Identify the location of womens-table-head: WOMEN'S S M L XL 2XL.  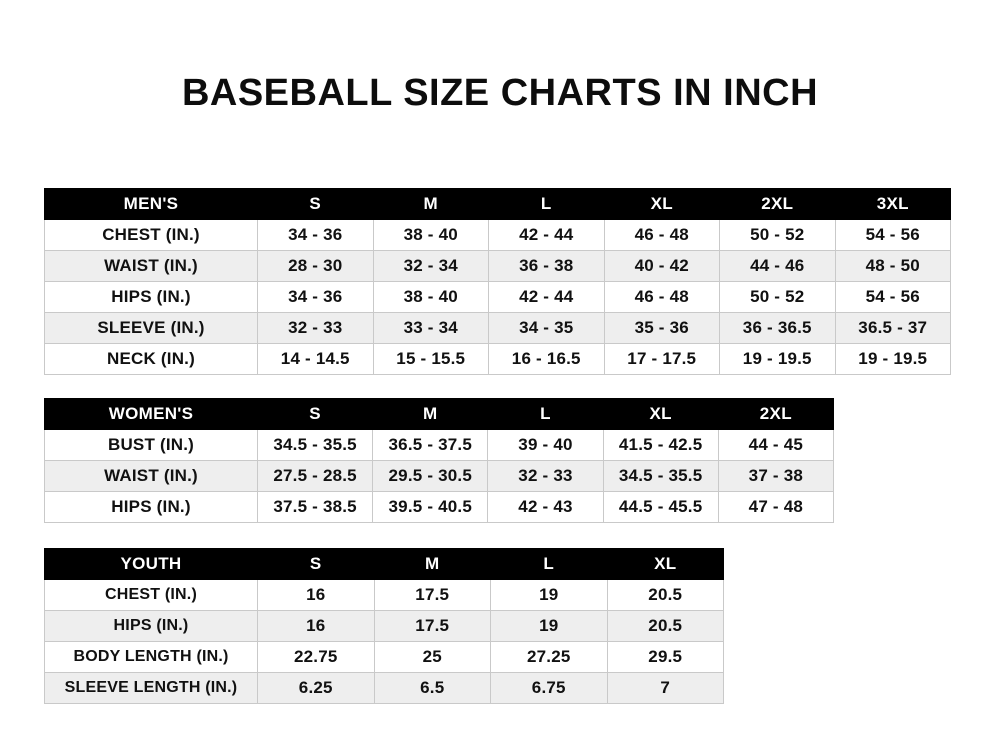
(439, 414).